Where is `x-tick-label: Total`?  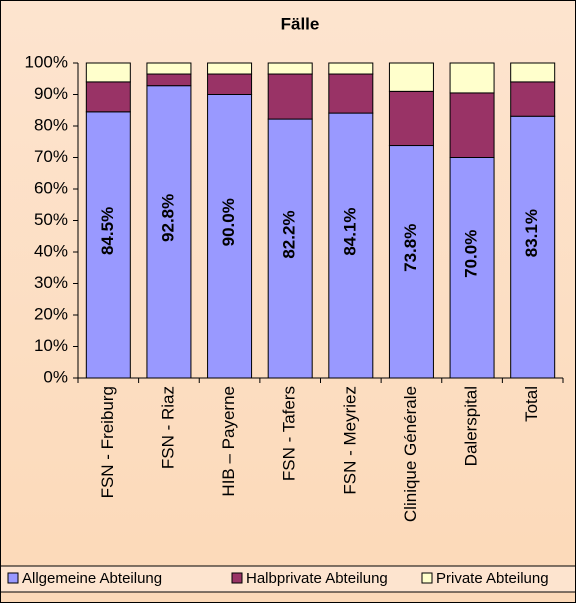
x-tick-label: Total is located at coordinates (531, 404).